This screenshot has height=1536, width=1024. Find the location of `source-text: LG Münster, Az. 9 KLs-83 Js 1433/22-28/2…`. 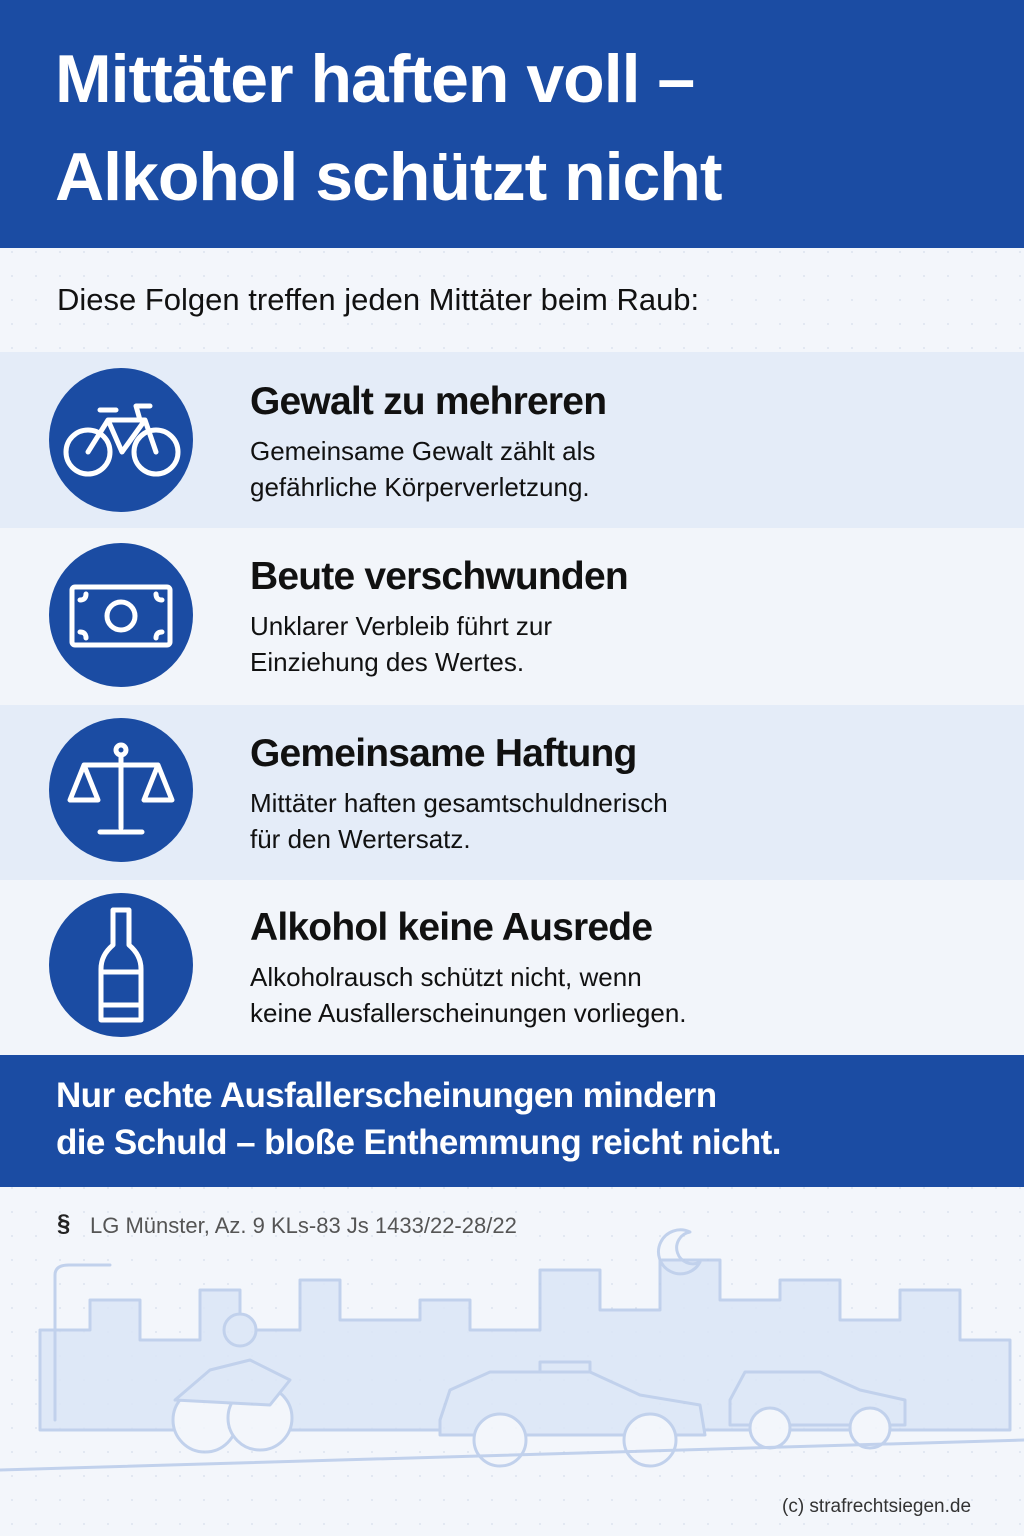

source-text: LG Münster, Az. 9 KLs-83 Js 1433/22-28/2… is located at coordinates (303, 1225).